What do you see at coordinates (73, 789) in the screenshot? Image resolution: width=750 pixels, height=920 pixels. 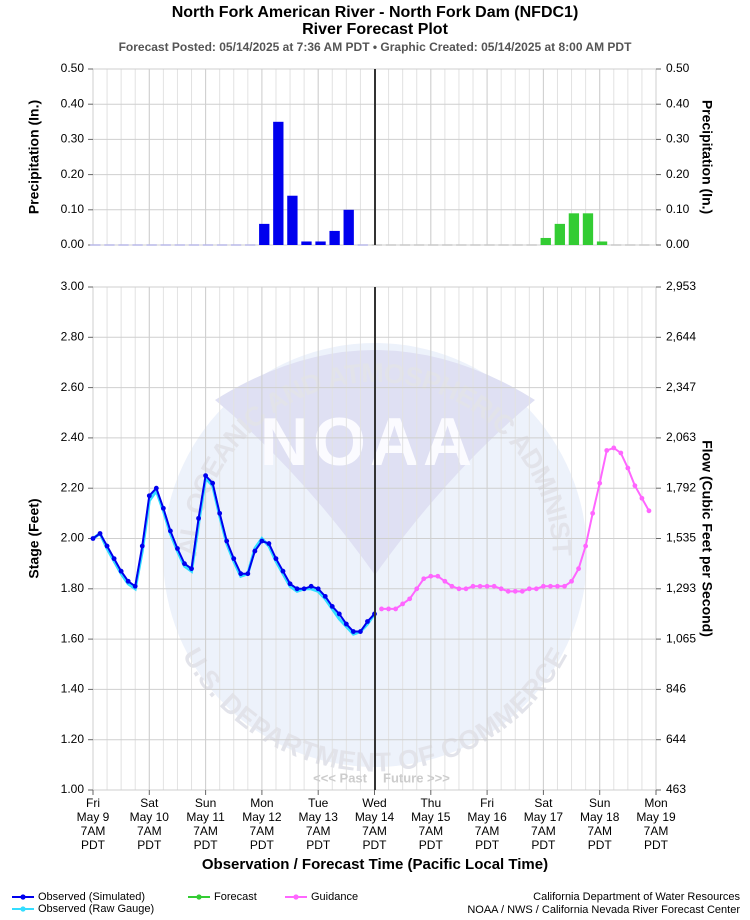 I see `y-tick-label: 1.00` at bounding box center [73, 789].